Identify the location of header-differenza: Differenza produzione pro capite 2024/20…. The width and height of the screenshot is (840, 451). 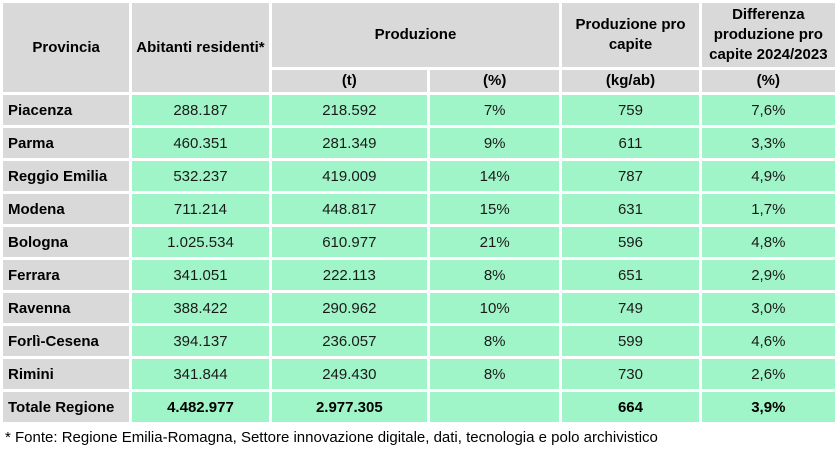
(768, 35).